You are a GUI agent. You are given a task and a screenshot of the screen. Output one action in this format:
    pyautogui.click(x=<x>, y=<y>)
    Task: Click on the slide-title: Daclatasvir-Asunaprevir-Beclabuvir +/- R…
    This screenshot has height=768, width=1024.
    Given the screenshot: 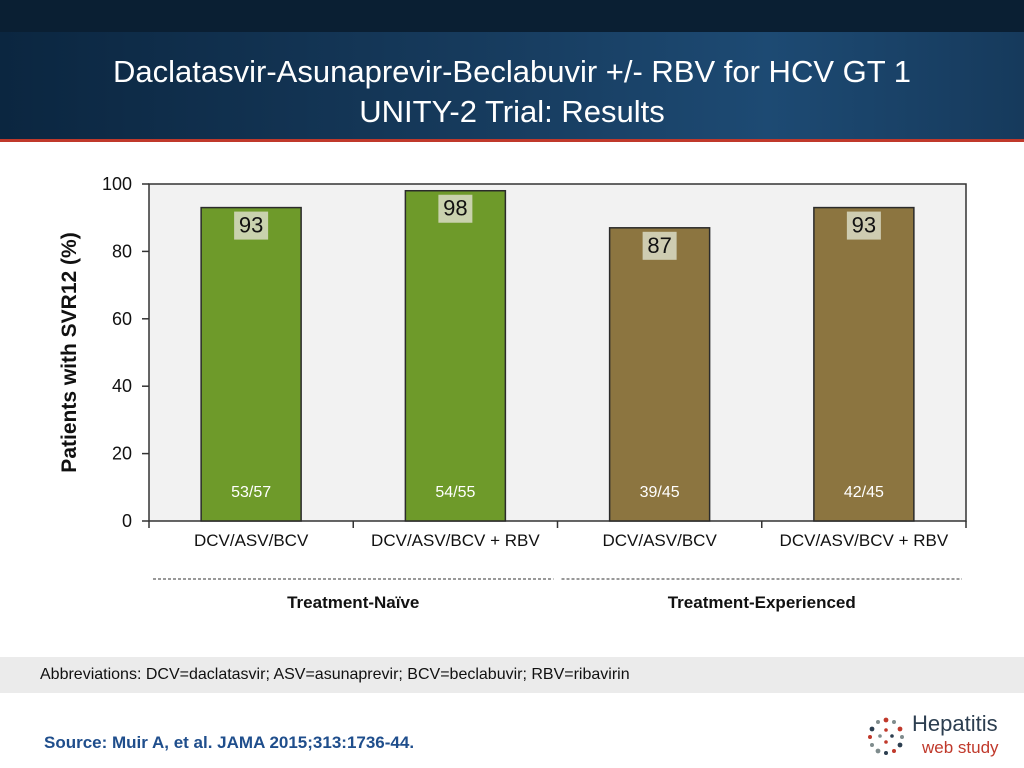 What is the action you would take?
    pyautogui.click(x=512, y=92)
    